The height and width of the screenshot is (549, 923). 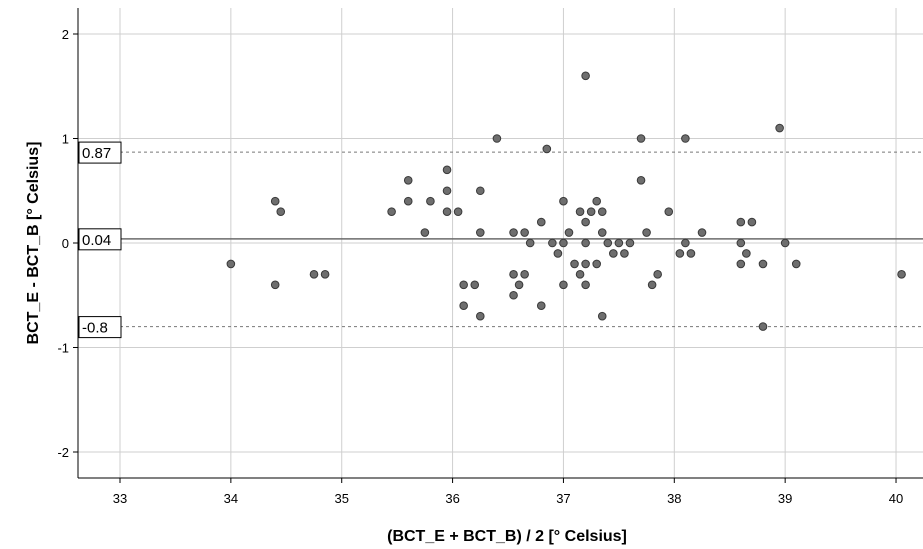 I want to click on y-tick-label-3: -1, so click(x=63, y=348).